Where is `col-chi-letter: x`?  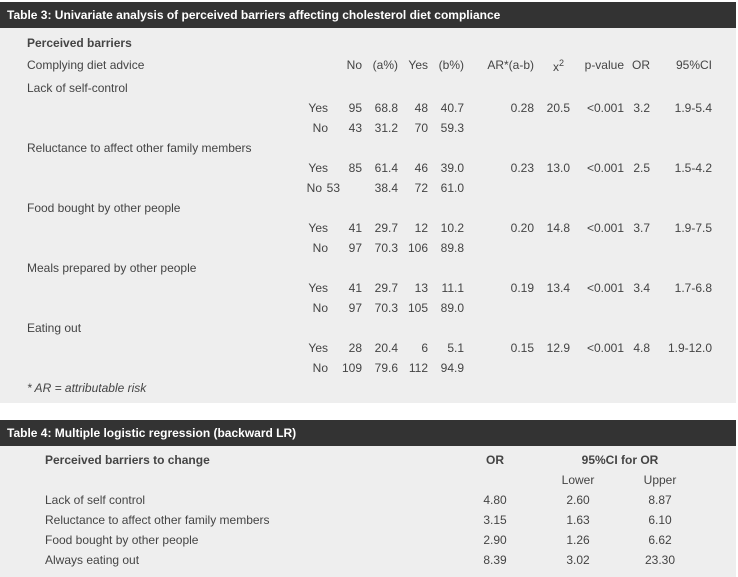 col-chi-letter: x is located at coordinates (556, 67).